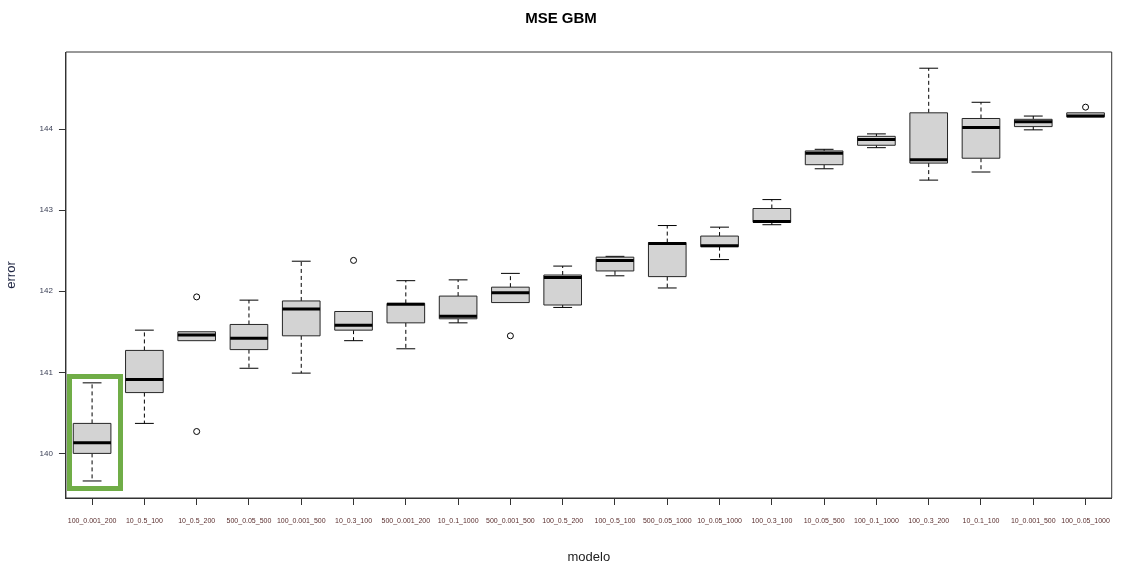 Image resolution: width=1122 pixels, height=567 pixels. Describe the element at coordinates (11, 274) in the screenshot. I see `y-axis-title: error` at that location.